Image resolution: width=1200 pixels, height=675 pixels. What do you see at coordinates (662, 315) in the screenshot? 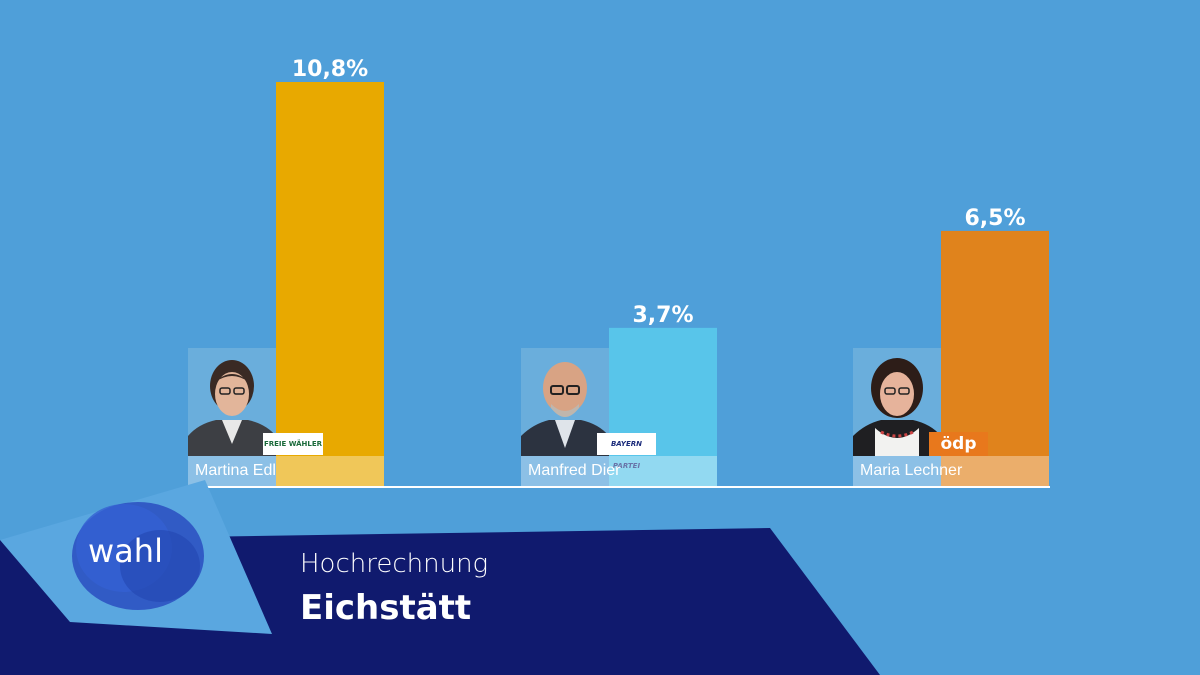
I see `bar-value-label-2: 3,7%` at bounding box center [662, 315].